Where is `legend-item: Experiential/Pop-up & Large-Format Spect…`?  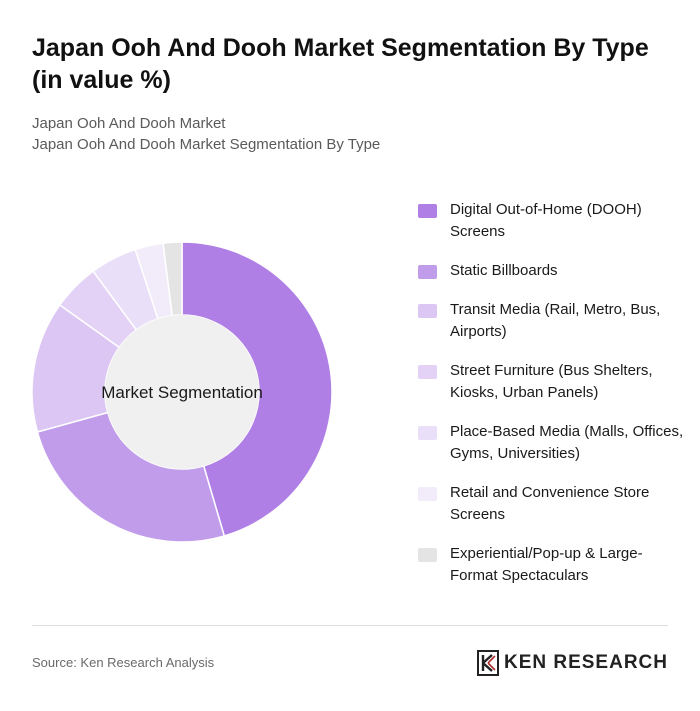 legend-item: Experiential/Pop-up & Large-Format Spect… is located at coordinates (553, 565).